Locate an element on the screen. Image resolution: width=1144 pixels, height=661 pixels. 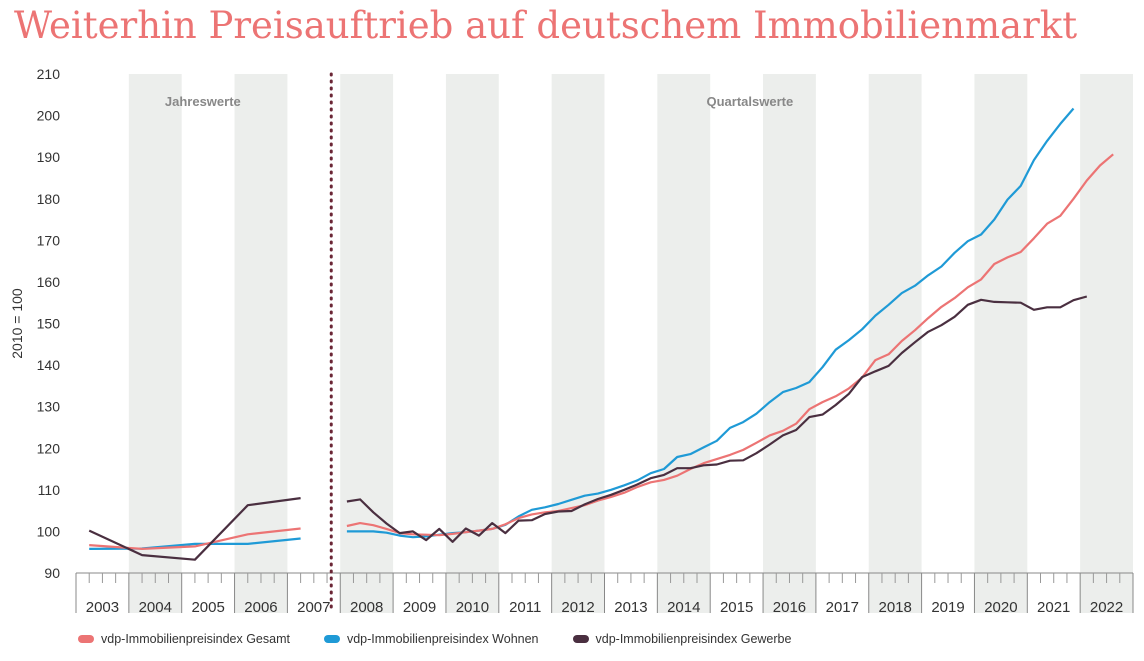
x-tick-label: 2005 is located at coordinates (207, 607).